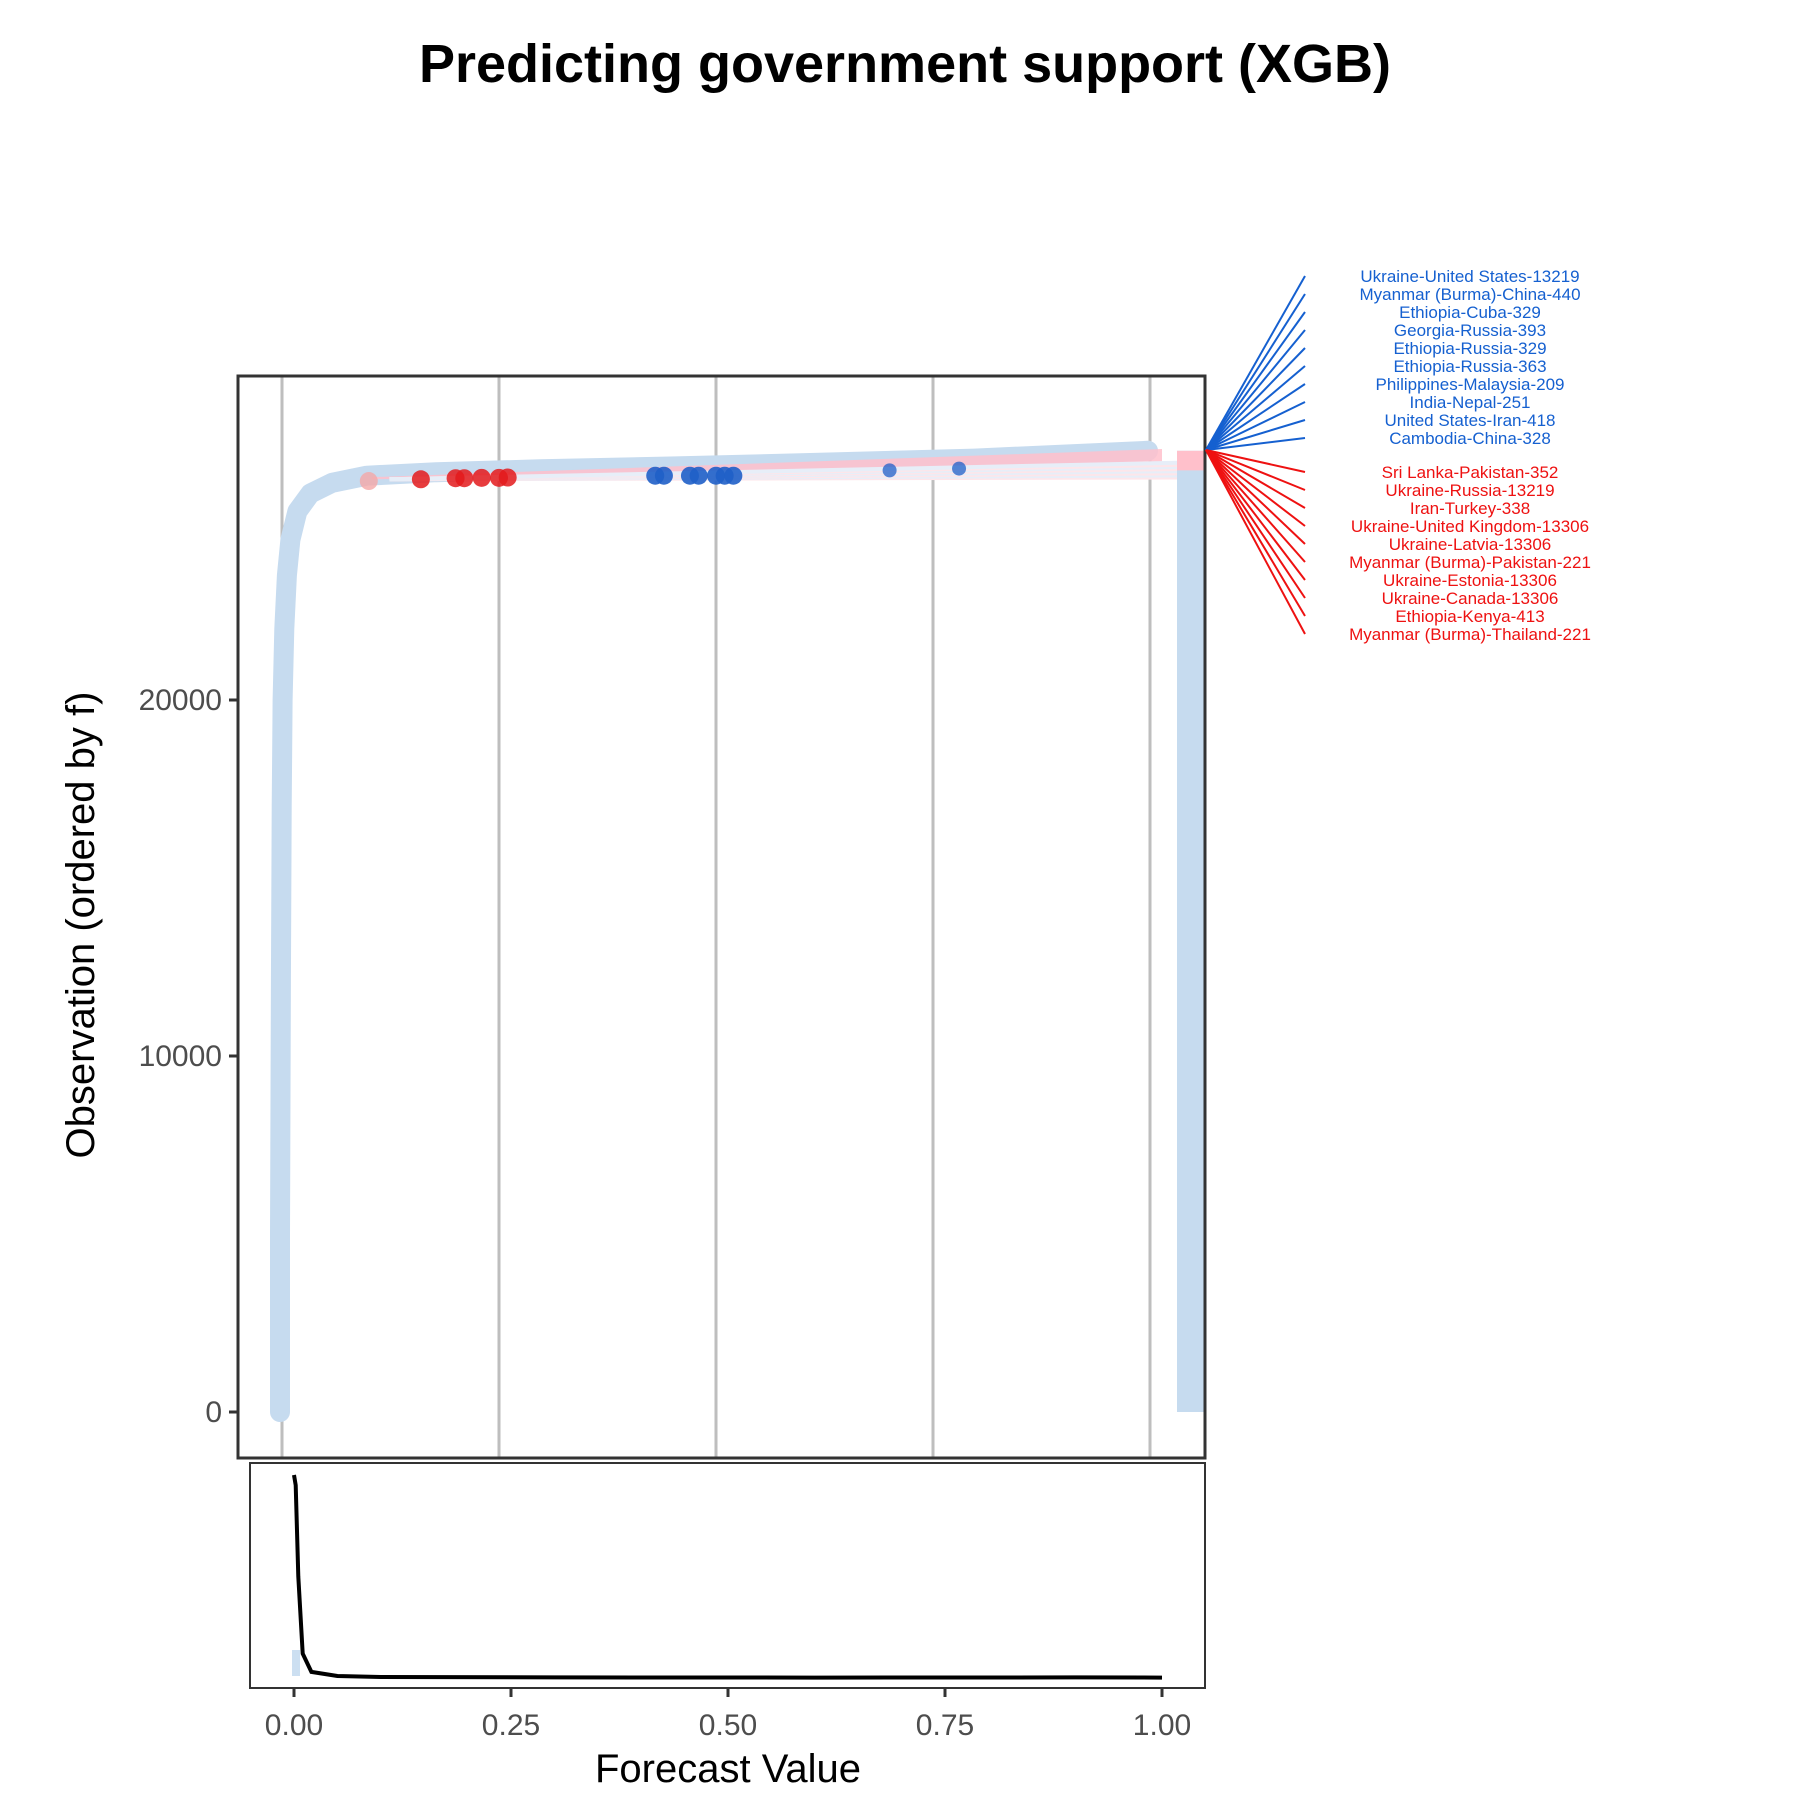  What do you see at coordinates (1469, 490) in the screenshot?
I see `negative-label-1: Ukraine-Russia-13219` at bounding box center [1469, 490].